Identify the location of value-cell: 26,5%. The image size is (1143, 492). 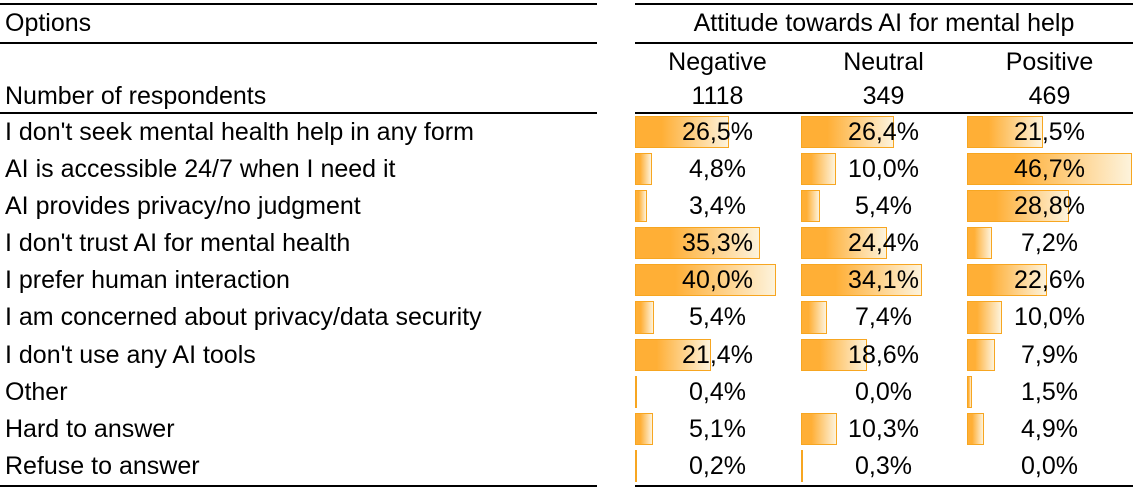
(717, 132).